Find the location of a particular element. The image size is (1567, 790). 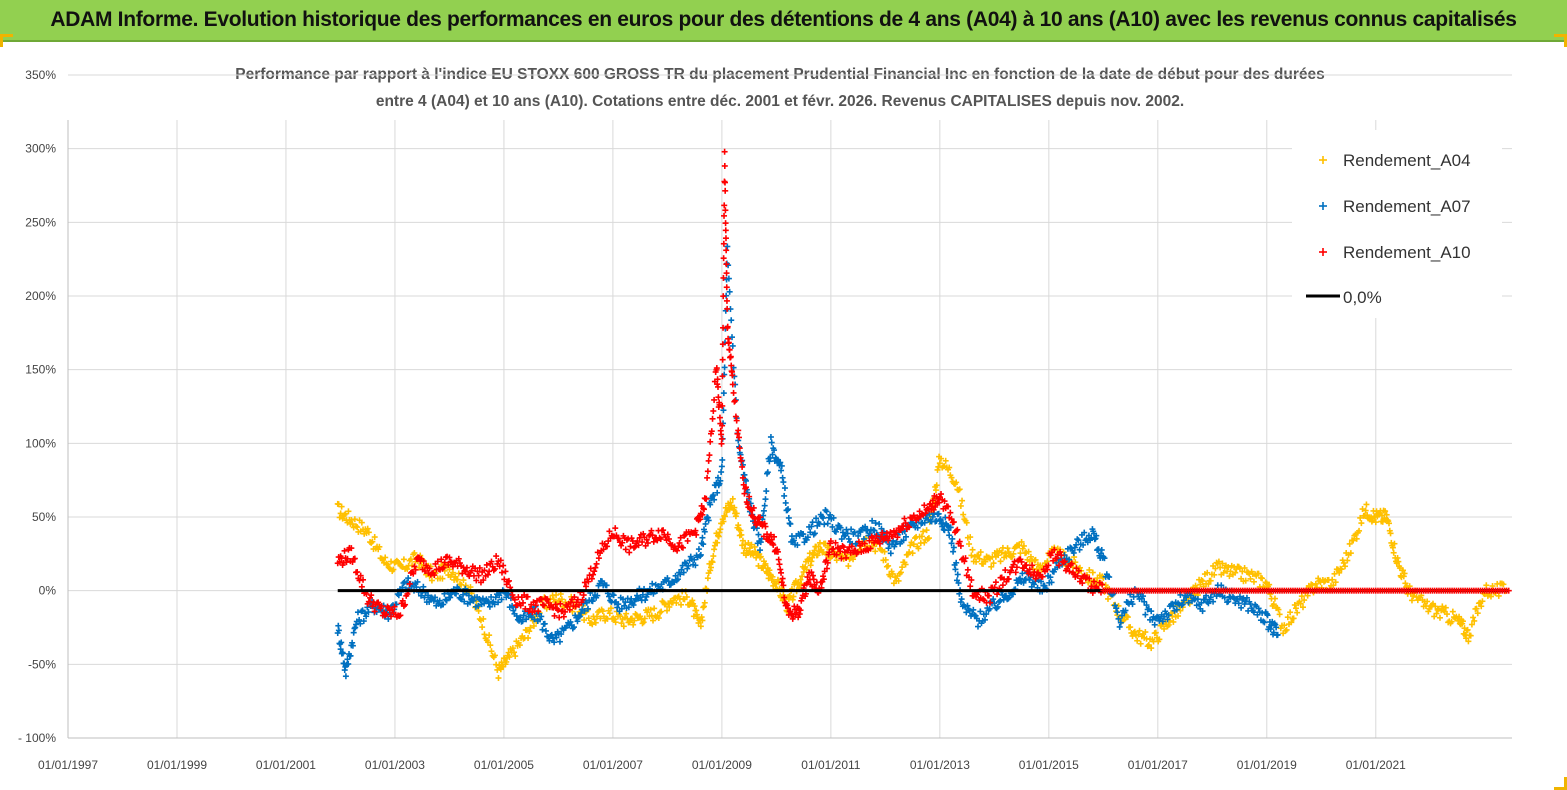

y-tick-label: 0% is located at coordinates (48, 591).